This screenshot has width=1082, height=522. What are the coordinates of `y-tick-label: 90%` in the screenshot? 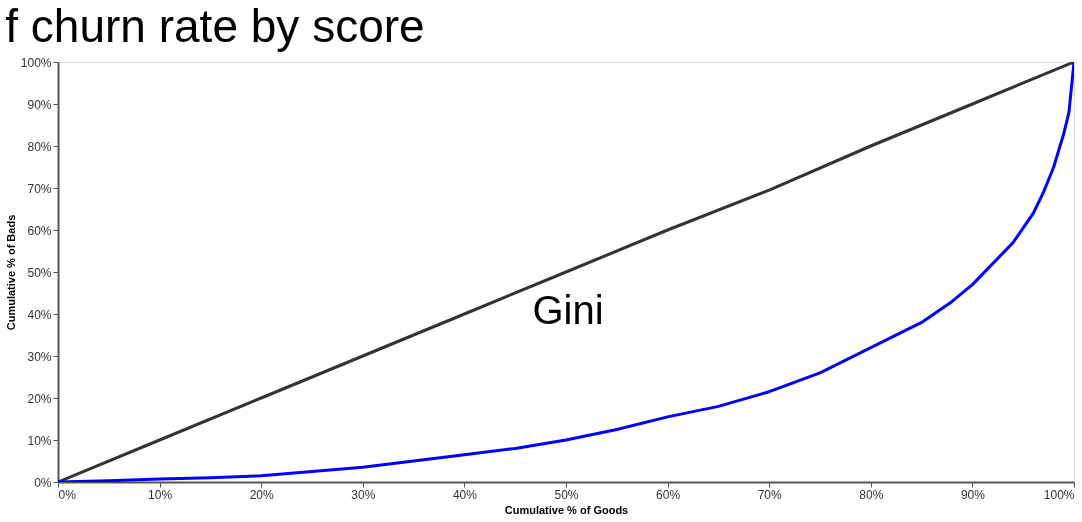 It's located at (39, 104).